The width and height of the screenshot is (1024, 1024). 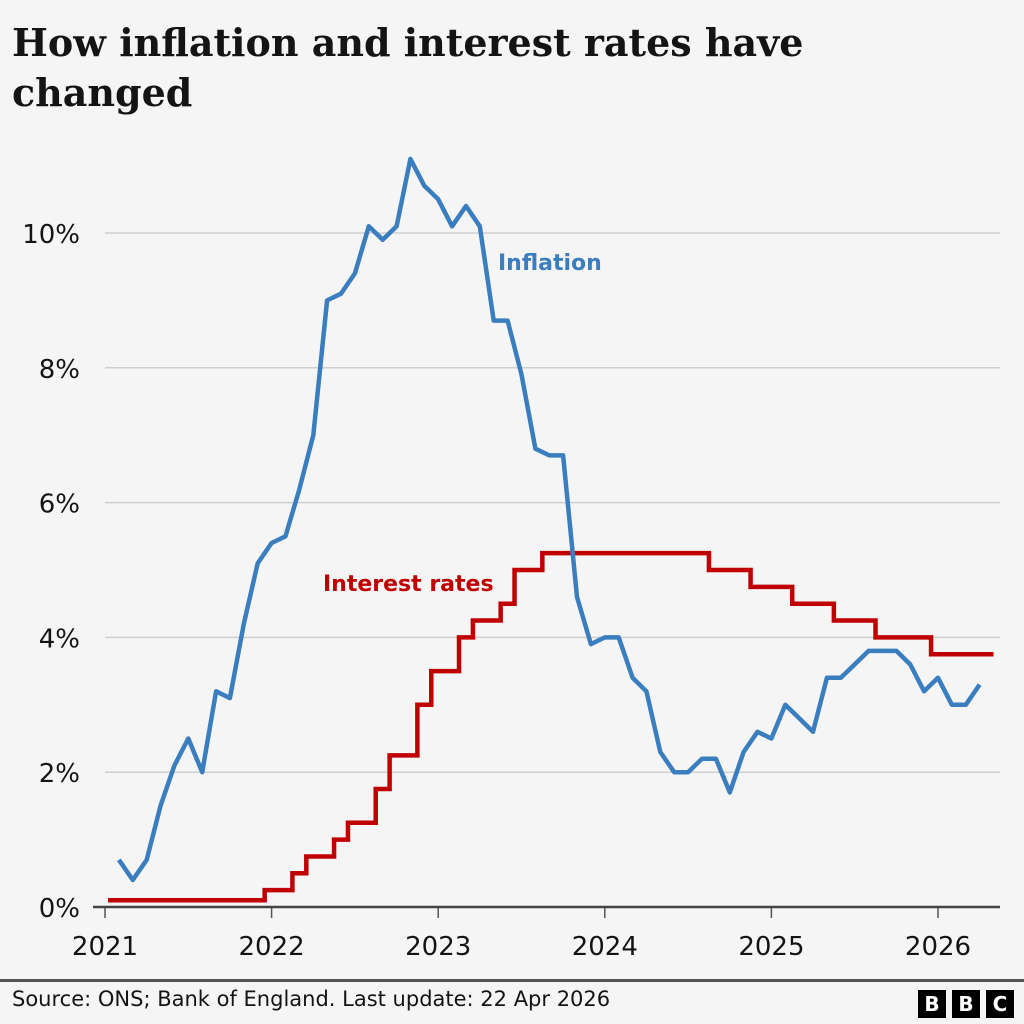 I want to click on x-tick-label: 2022, so click(x=272, y=947).